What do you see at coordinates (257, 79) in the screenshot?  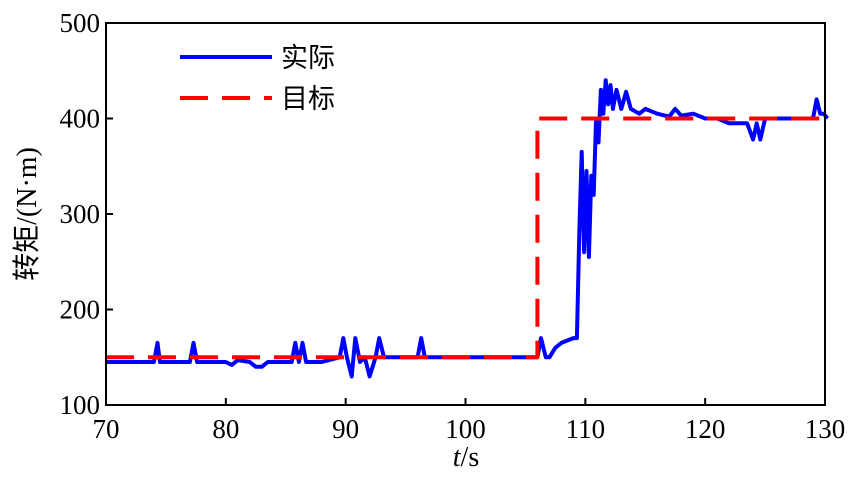 I see `legend: 实际 目标` at bounding box center [257, 79].